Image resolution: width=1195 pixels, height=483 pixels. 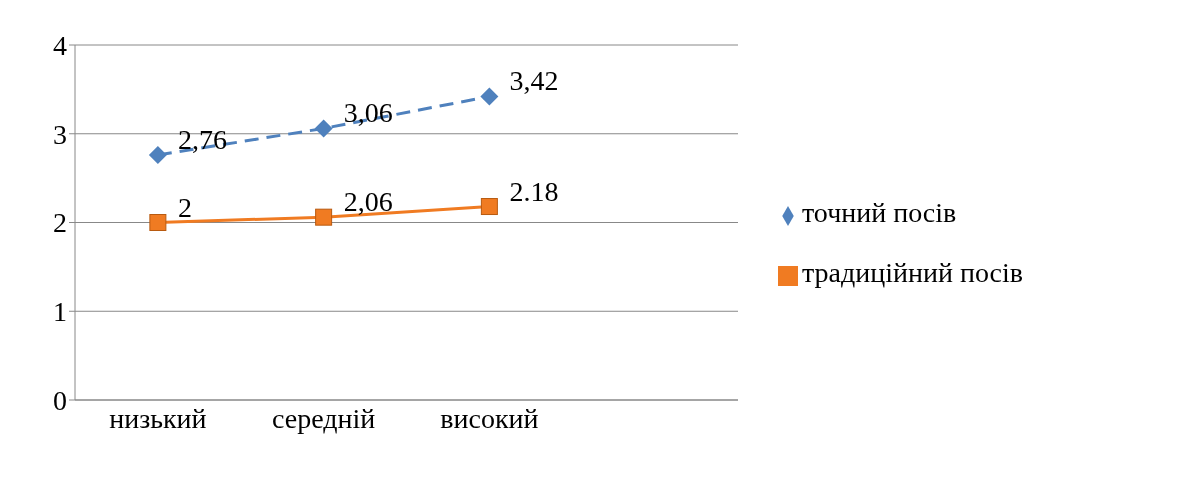 I want to click on legend-label: традиційний посів, so click(x=913, y=272).